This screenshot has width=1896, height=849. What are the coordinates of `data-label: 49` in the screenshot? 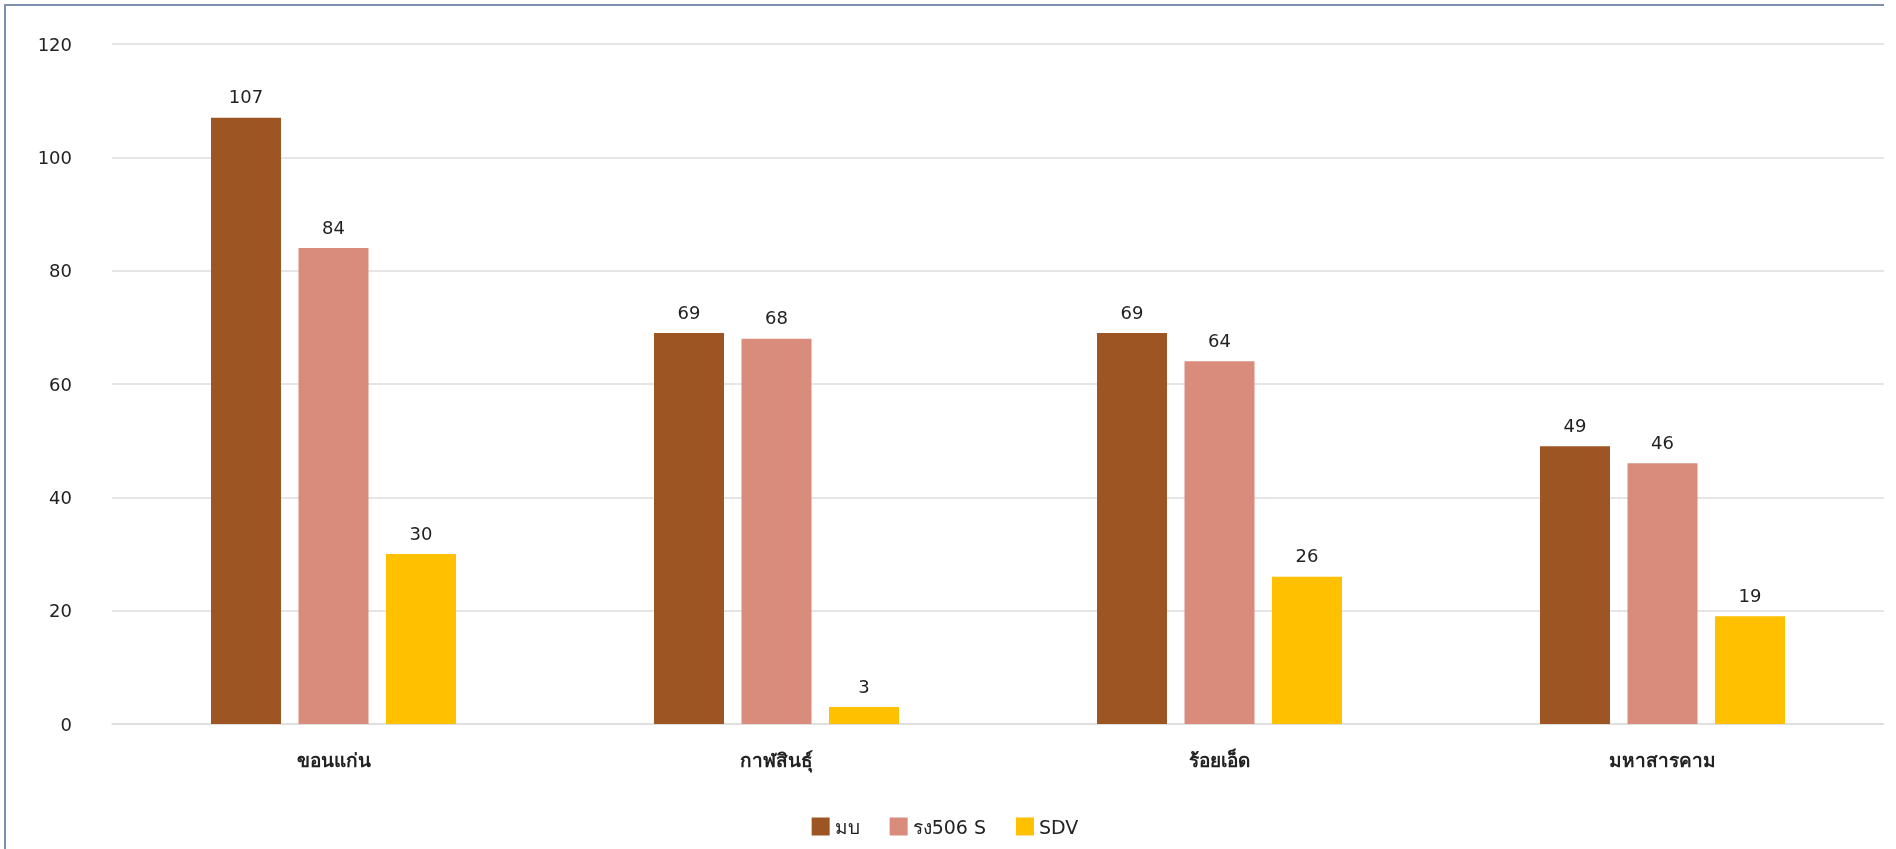 It's located at (1575, 425).